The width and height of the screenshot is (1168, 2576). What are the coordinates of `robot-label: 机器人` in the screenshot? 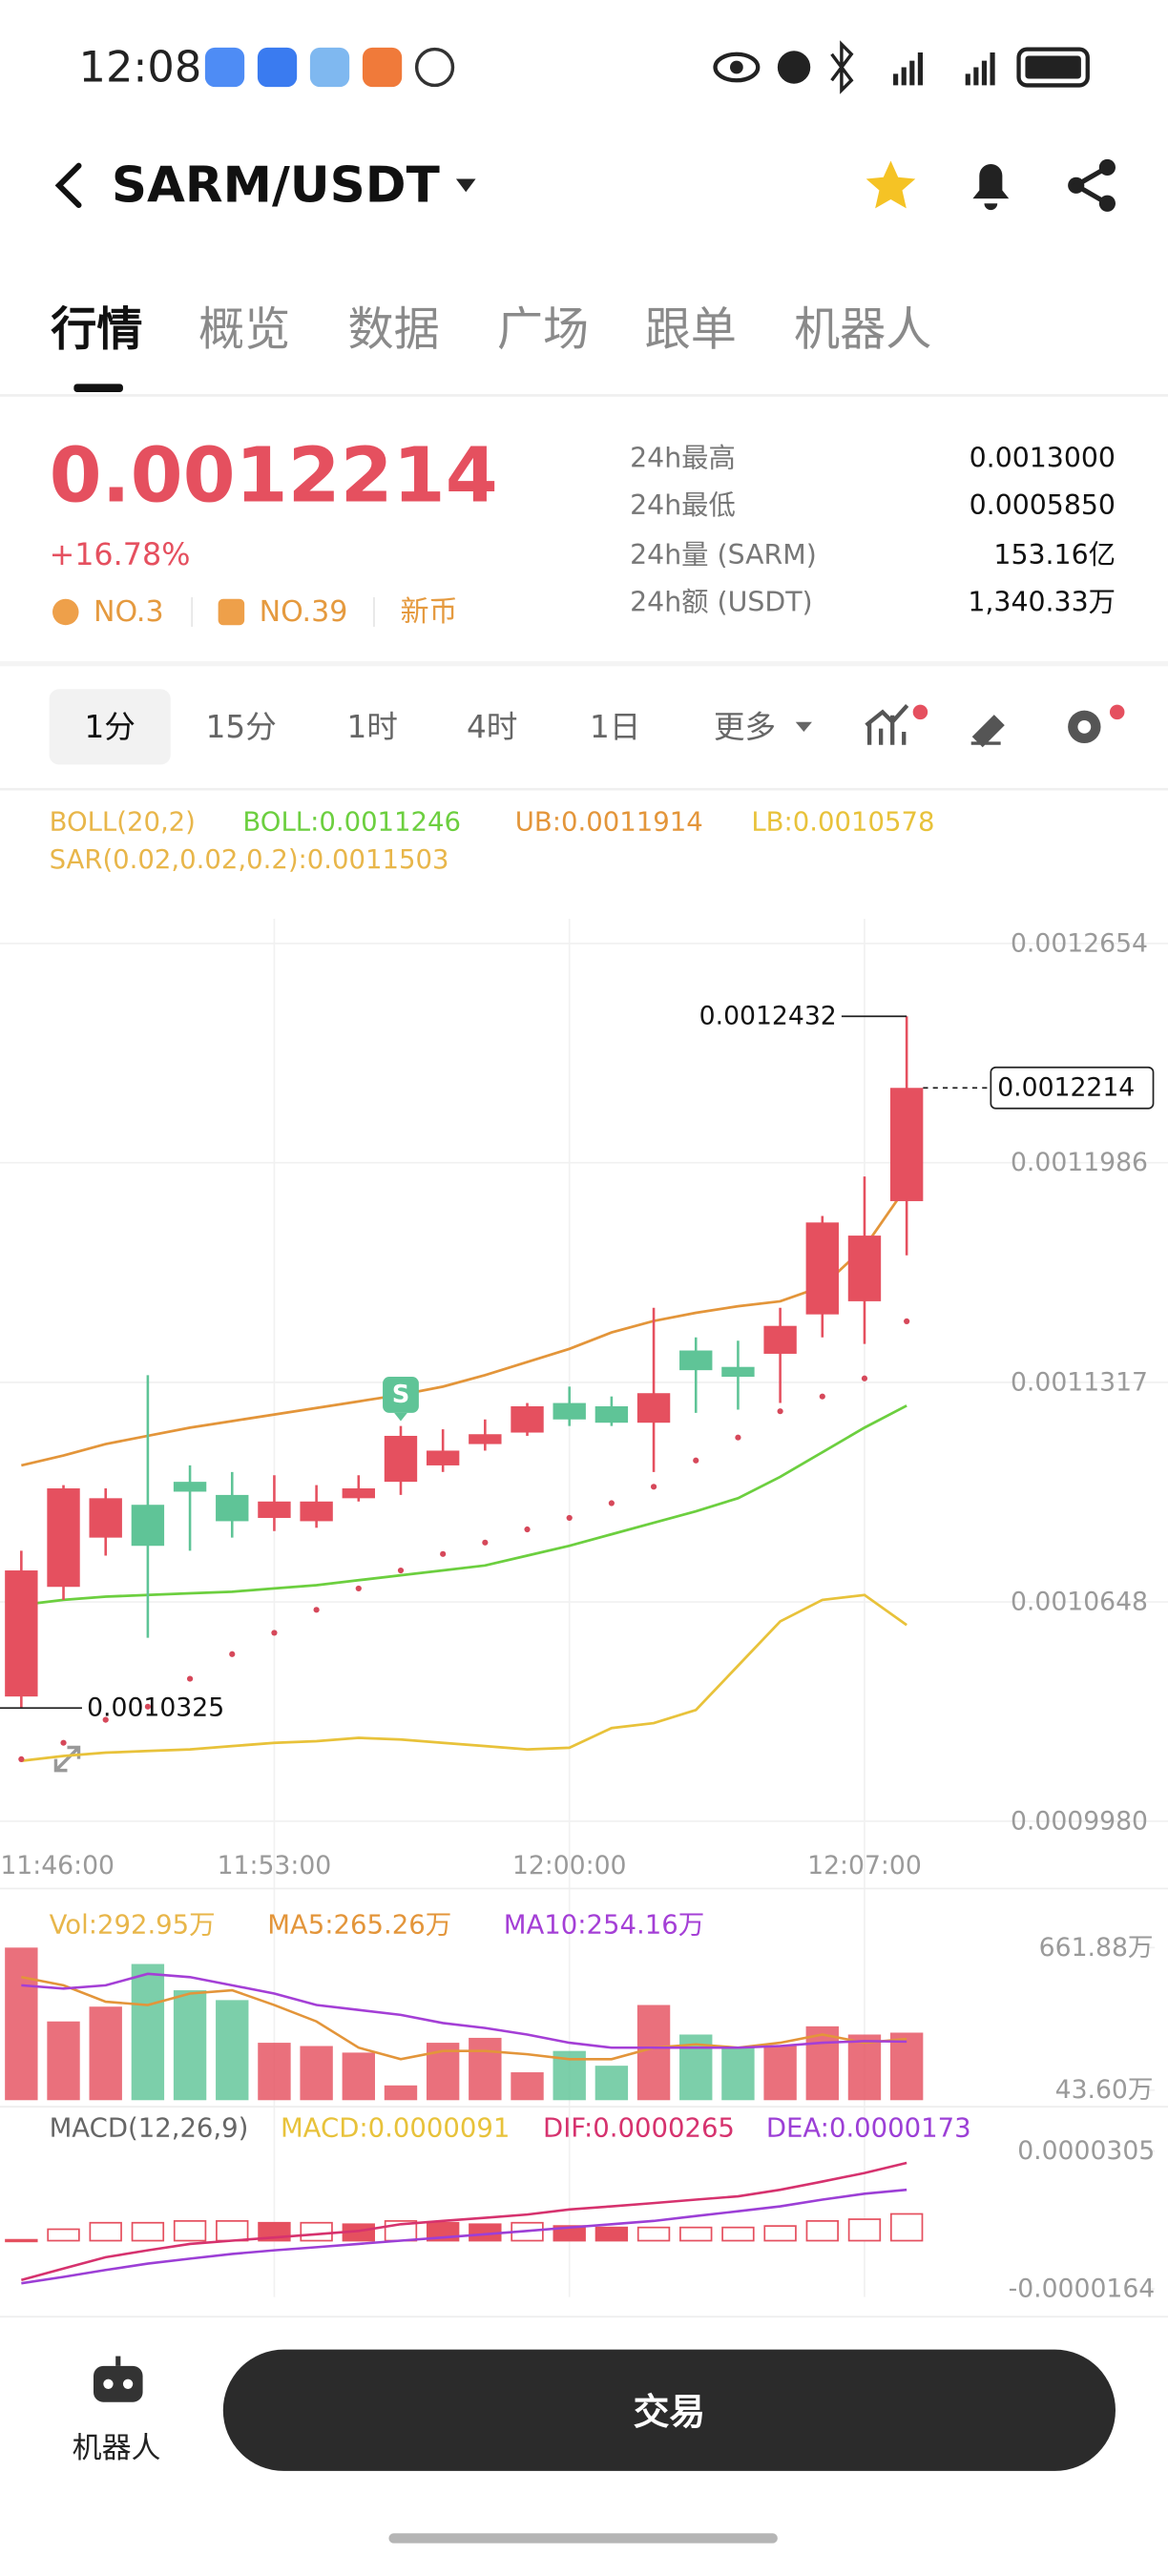 It's located at (117, 2448).